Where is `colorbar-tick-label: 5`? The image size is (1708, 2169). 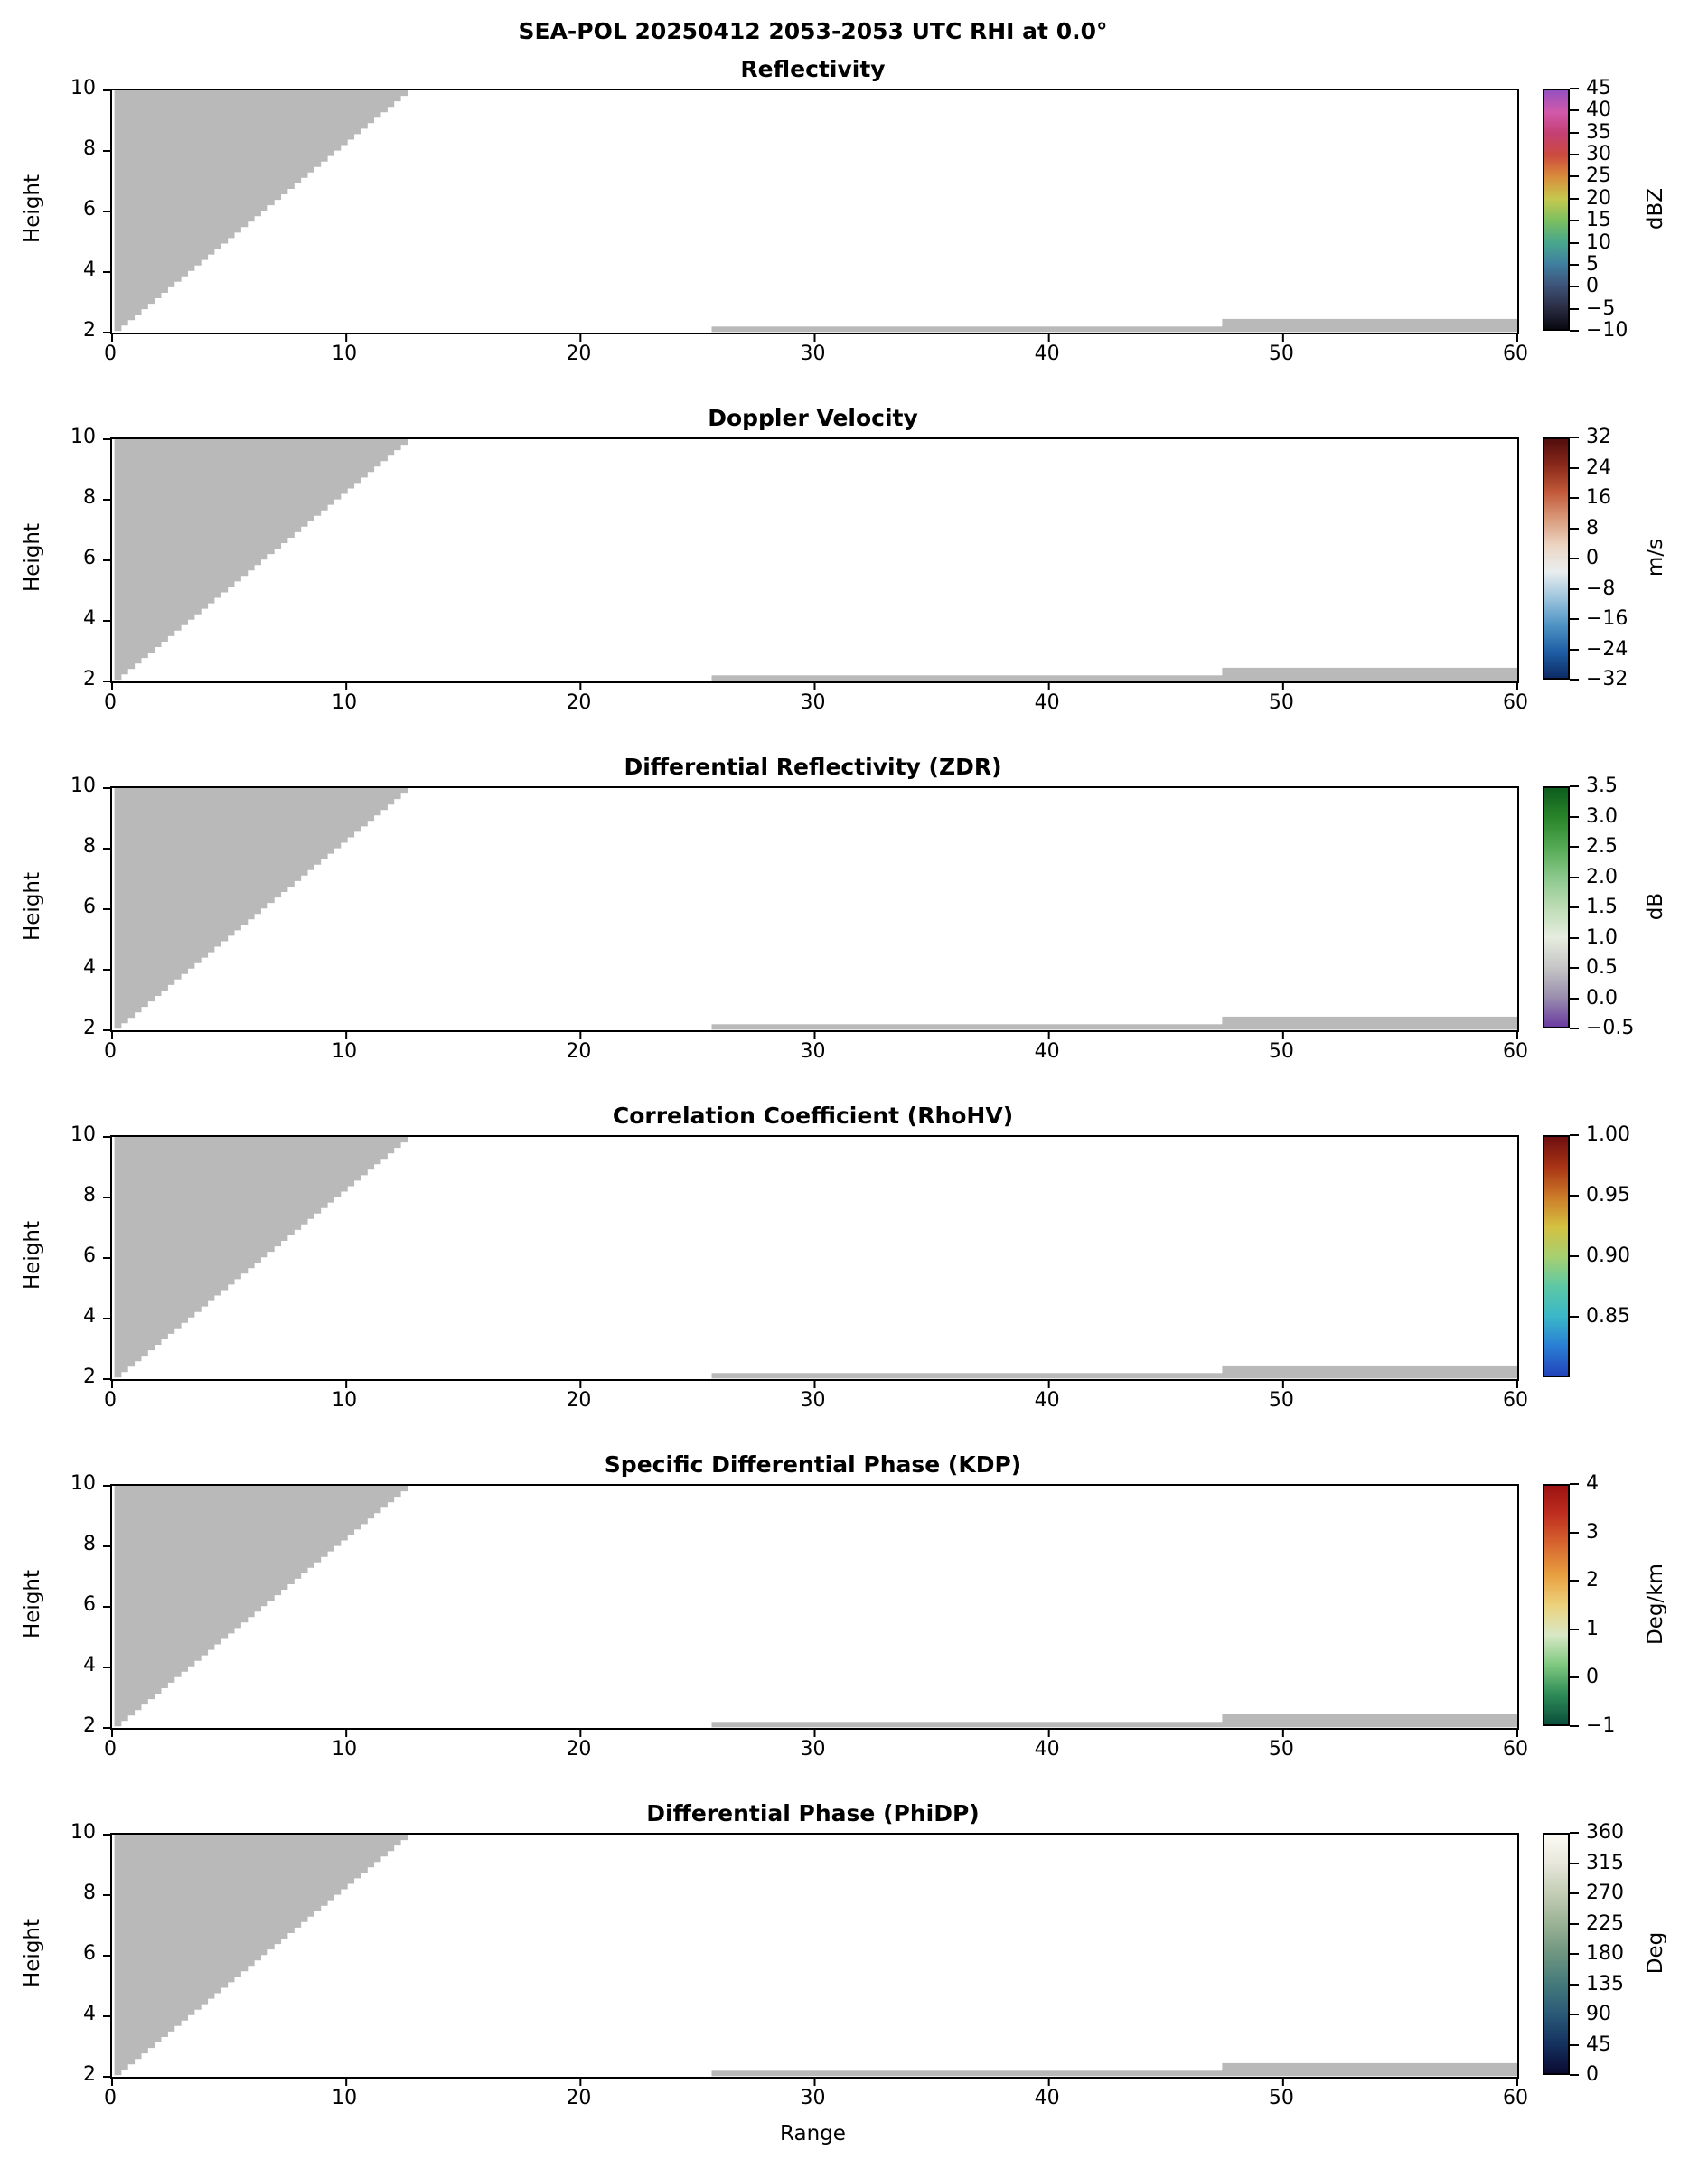 colorbar-tick-label: 5 is located at coordinates (1592, 264).